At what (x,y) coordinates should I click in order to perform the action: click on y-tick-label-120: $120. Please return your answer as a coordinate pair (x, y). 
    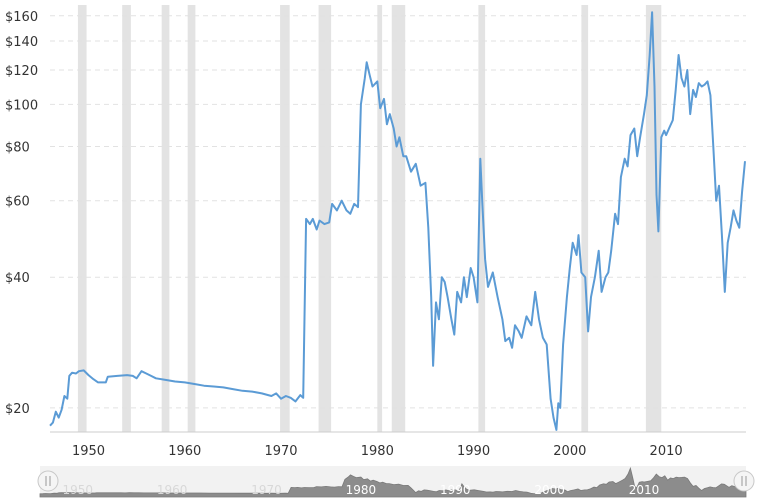
    Looking at the image, I should click on (21, 71).